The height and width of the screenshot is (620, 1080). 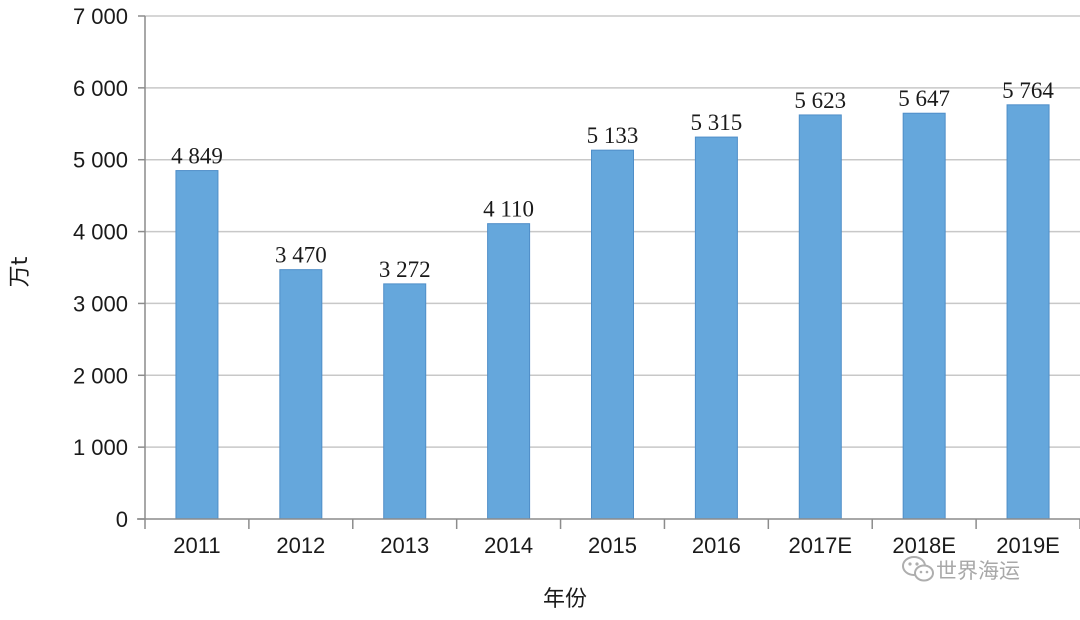 What do you see at coordinates (613, 135) in the screenshot?
I see `data-label: 5 133` at bounding box center [613, 135].